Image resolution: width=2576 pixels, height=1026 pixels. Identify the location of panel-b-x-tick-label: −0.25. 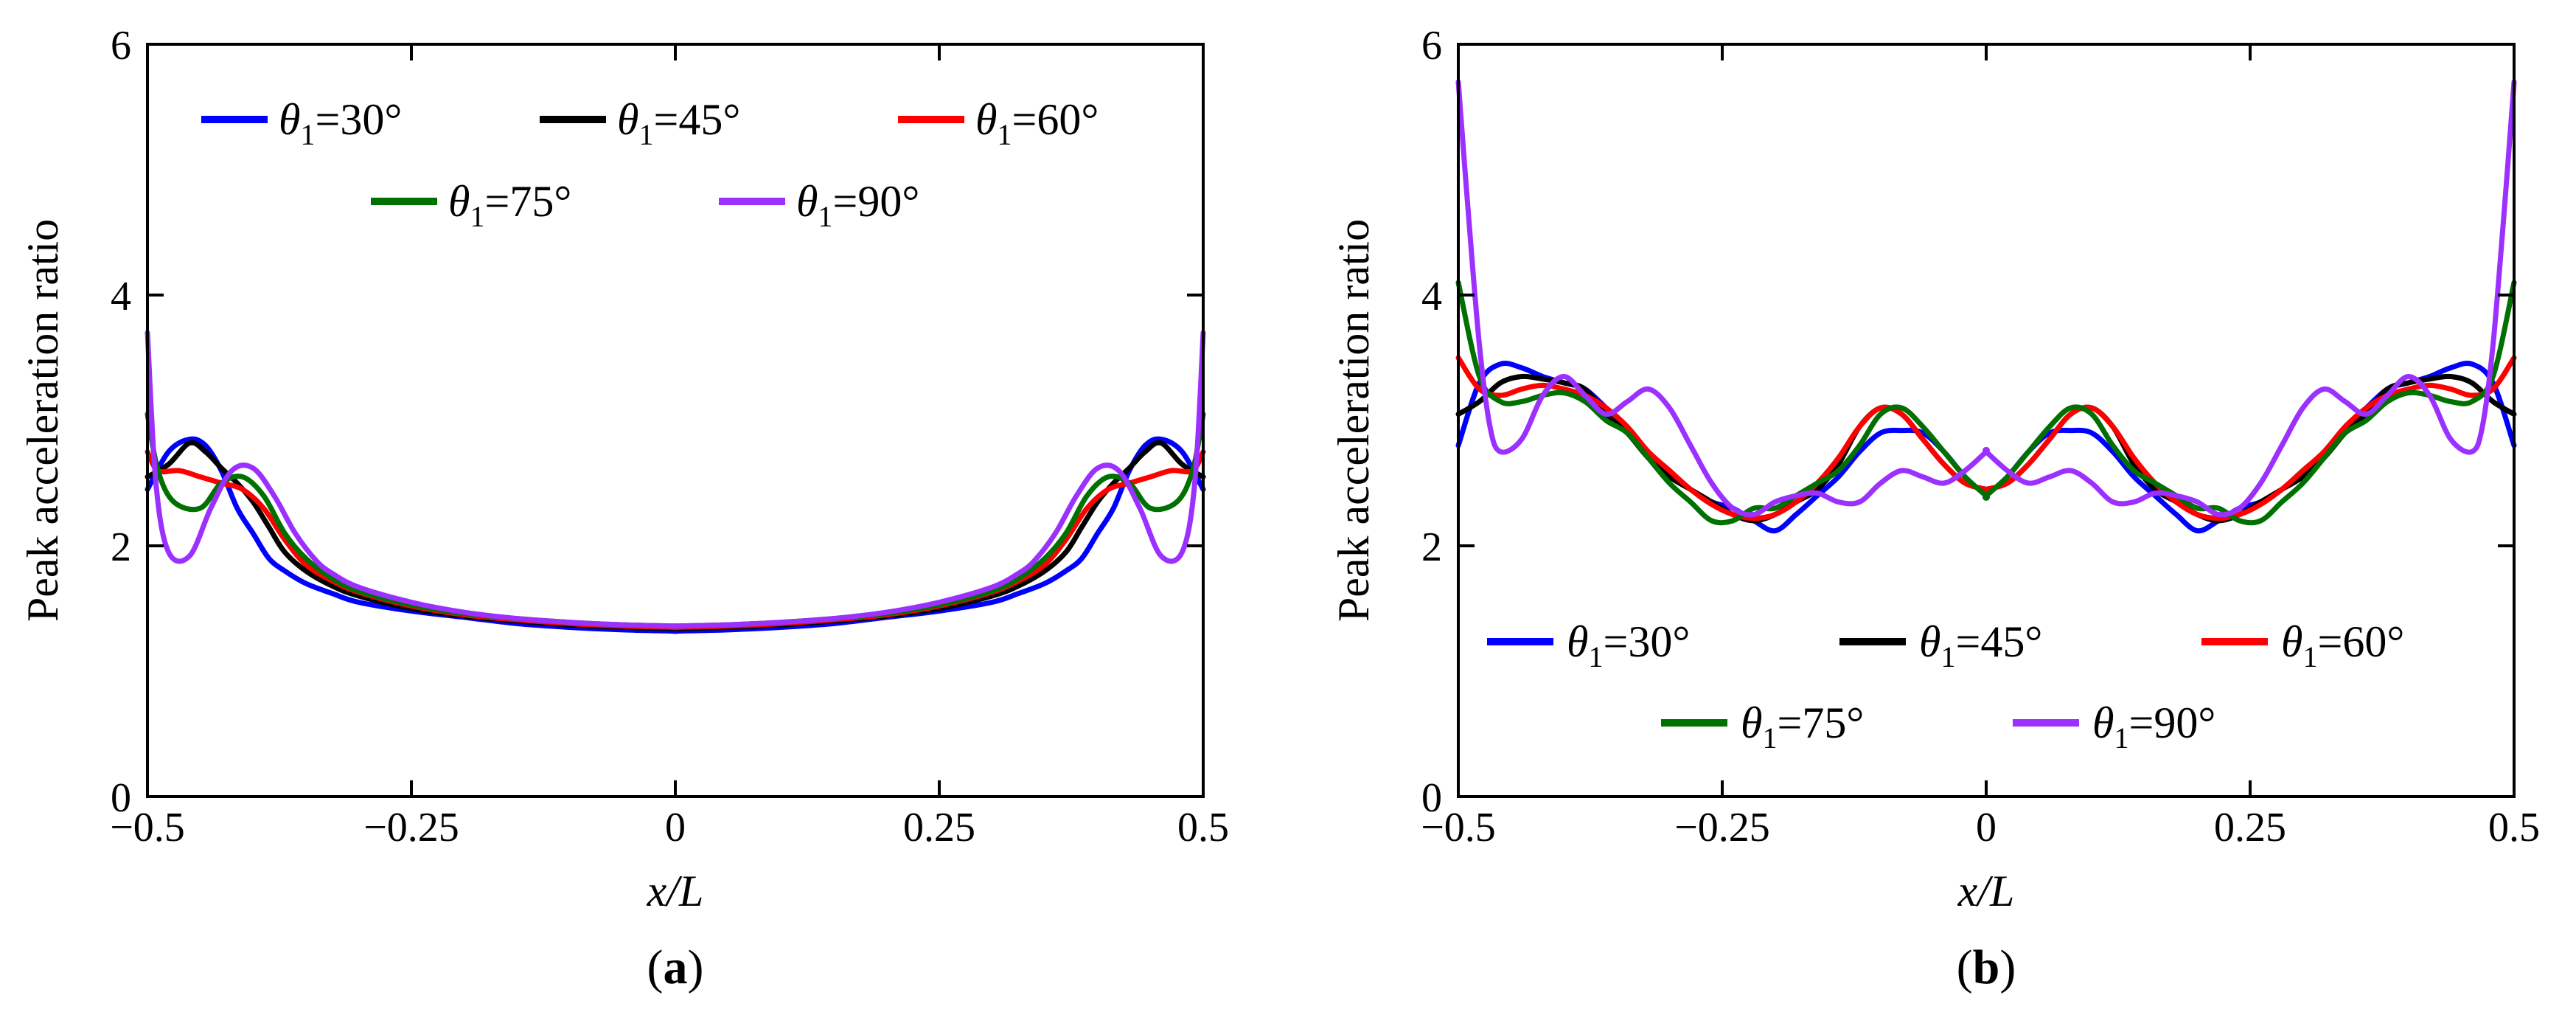
(1722, 827).